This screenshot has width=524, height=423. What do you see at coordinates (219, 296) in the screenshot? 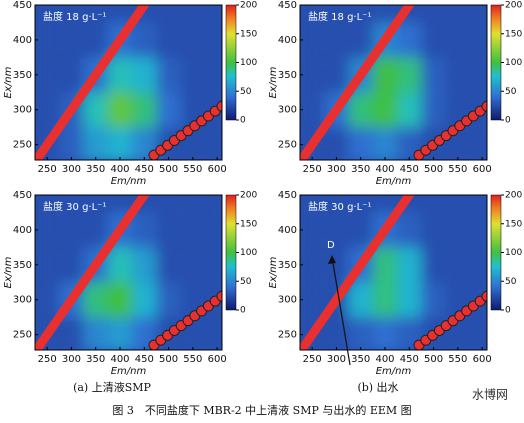
I see `scatter-band` at bounding box center [219, 296].